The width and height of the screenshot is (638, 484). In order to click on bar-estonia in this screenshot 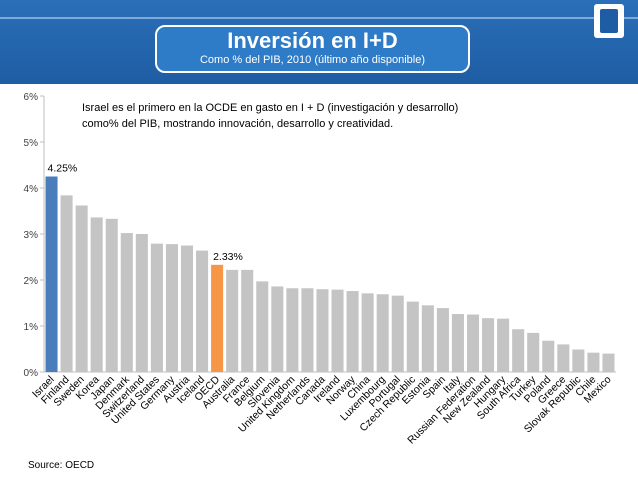, I will do `click(427, 338)`.